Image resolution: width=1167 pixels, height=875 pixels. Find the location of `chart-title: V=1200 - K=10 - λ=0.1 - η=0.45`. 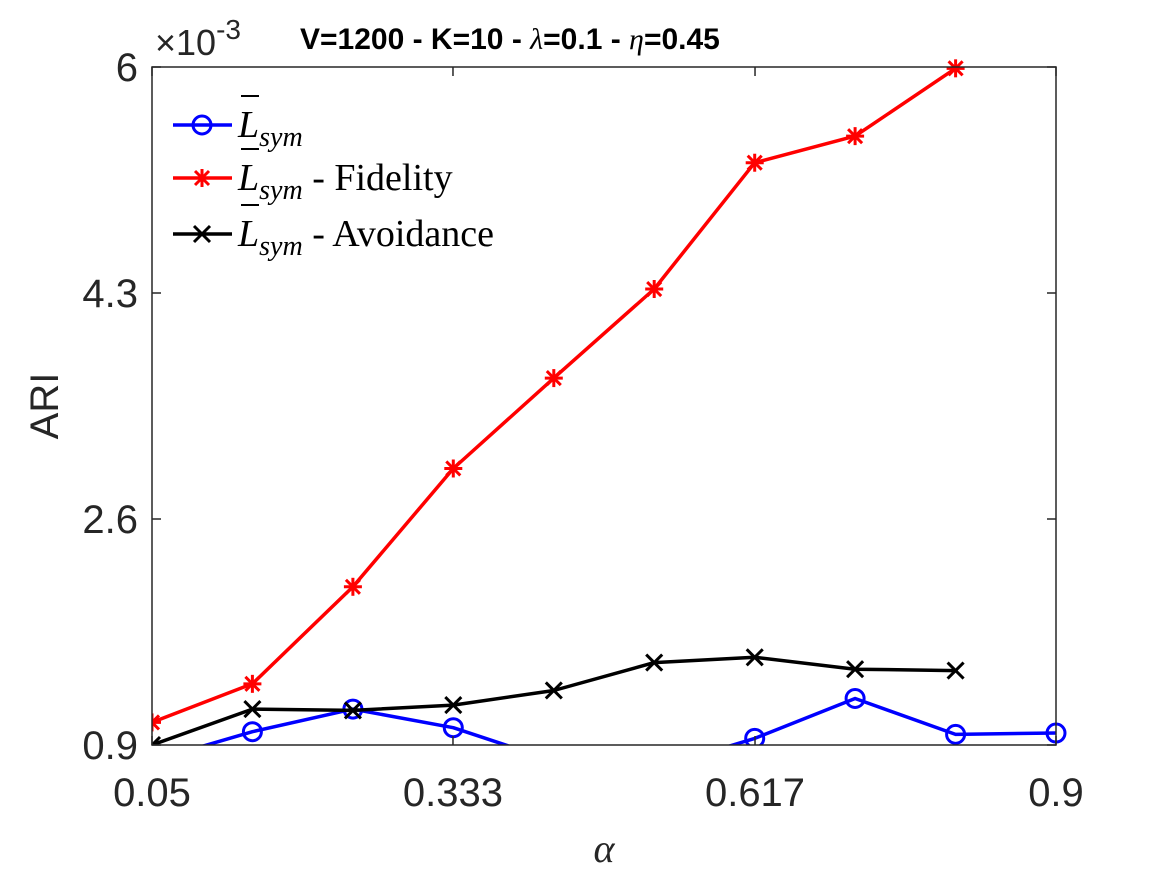

chart-title: V=1200 - K=10 - λ=0.1 - η=0.45 is located at coordinates (510, 39).